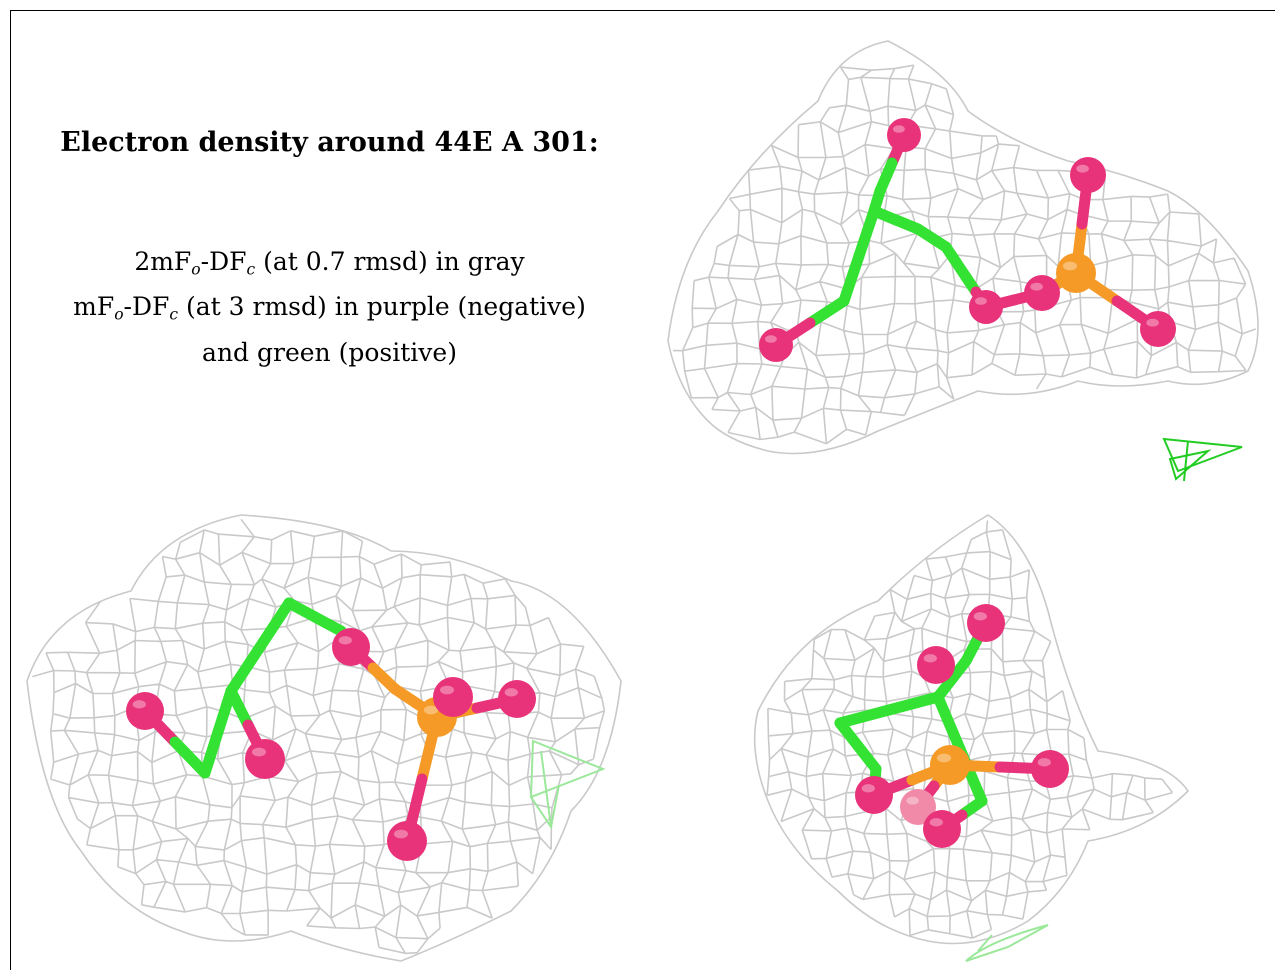 This screenshot has width=1275, height=970. I want to click on caption-title: Electron density around 44E A 301:, so click(329, 142).